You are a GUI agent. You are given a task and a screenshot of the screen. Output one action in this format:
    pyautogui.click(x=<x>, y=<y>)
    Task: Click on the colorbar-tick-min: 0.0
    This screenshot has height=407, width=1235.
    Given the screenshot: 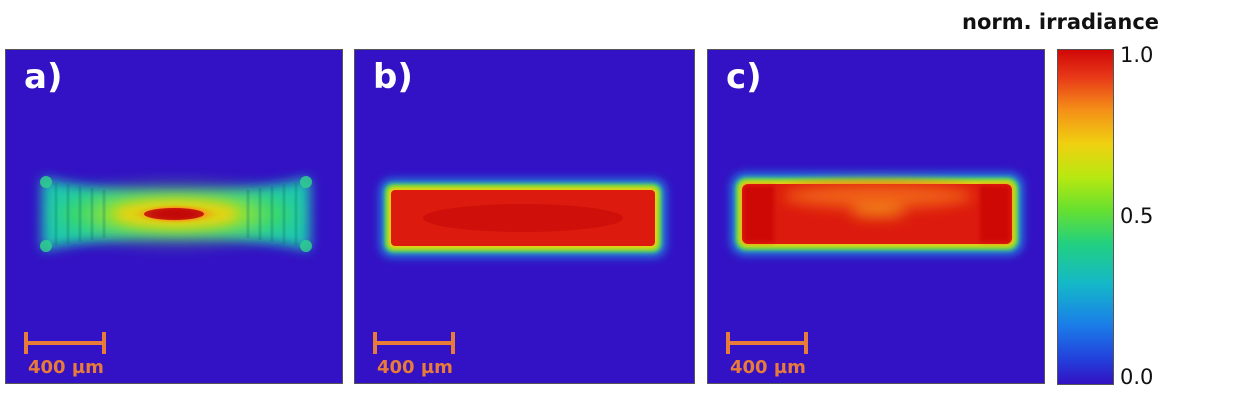 What is the action you would take?
    pyautogui.click(x=1137, y=377)
    